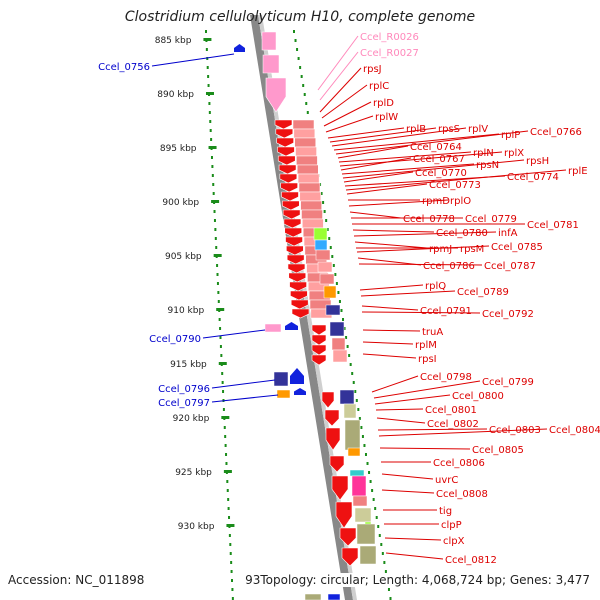  What do you see at coordinates (578, 171) in the screenshot?
I see `label-forward: rplE` at bounding box center [578, 171].